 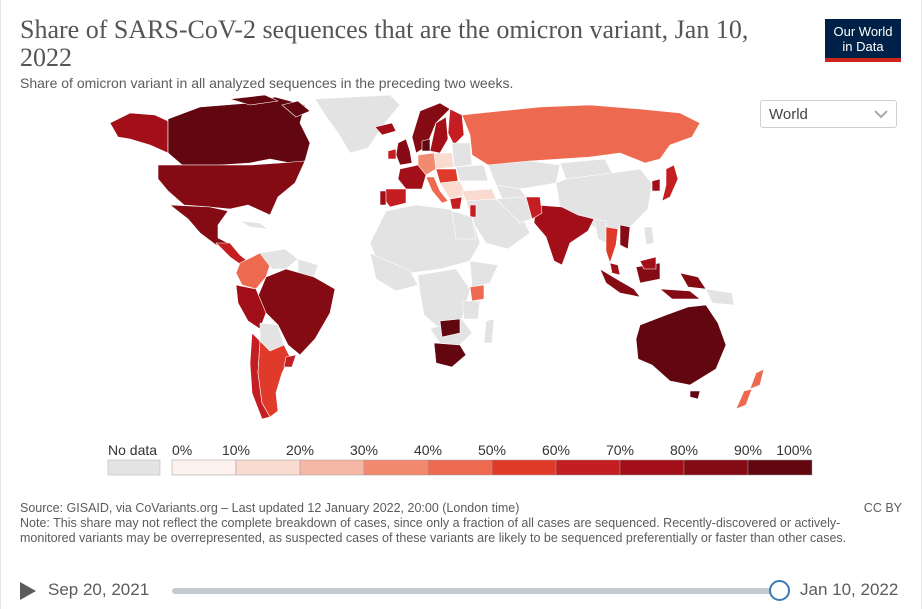 I want to click on country-australia, so click(x=681, y=345).